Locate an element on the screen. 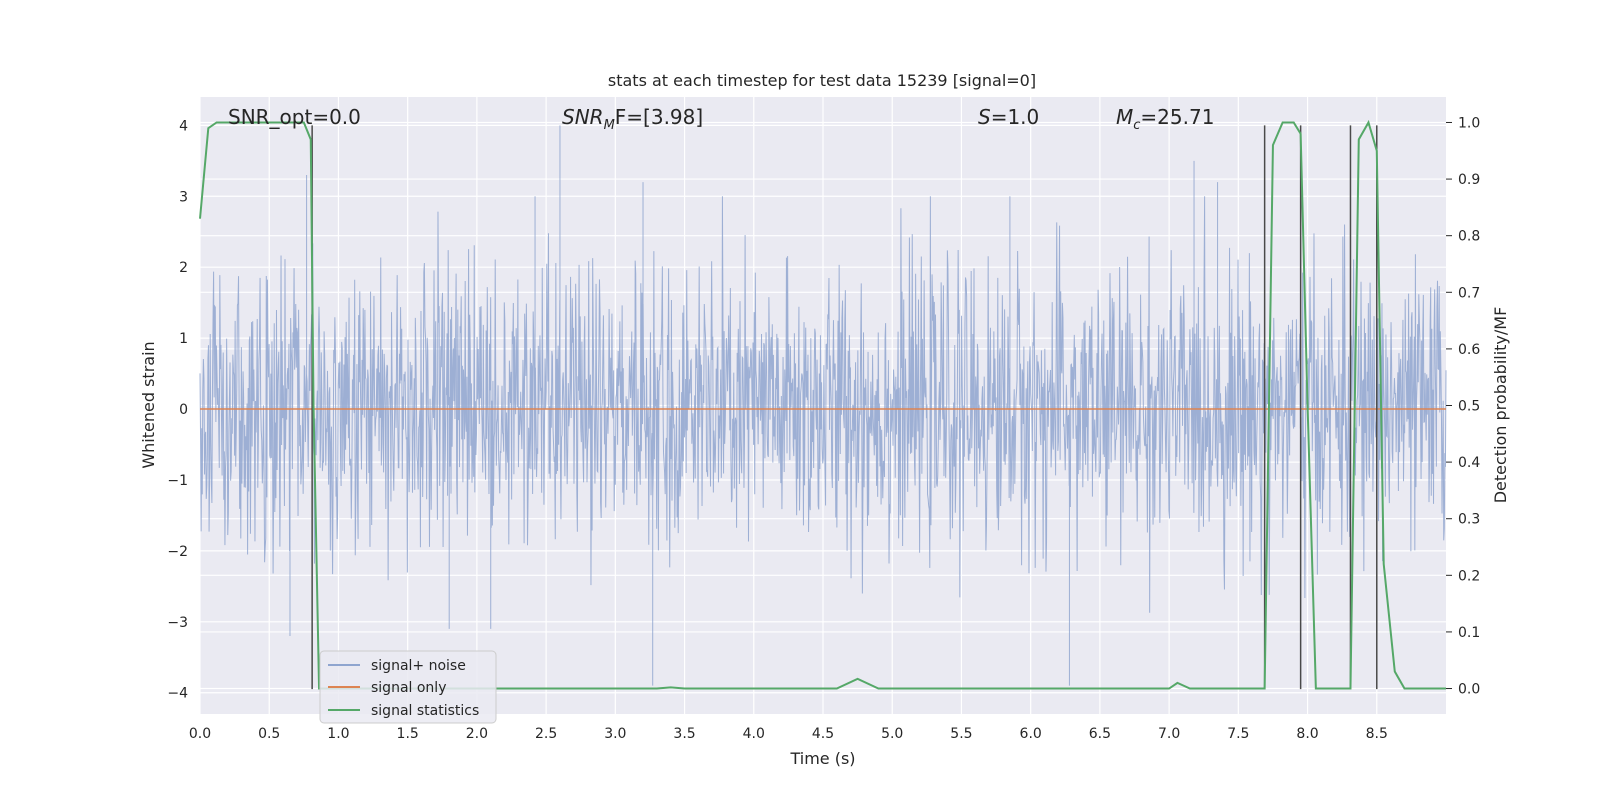  y-right-tick-label: 1.0 is located at coordinates (1469, 123).